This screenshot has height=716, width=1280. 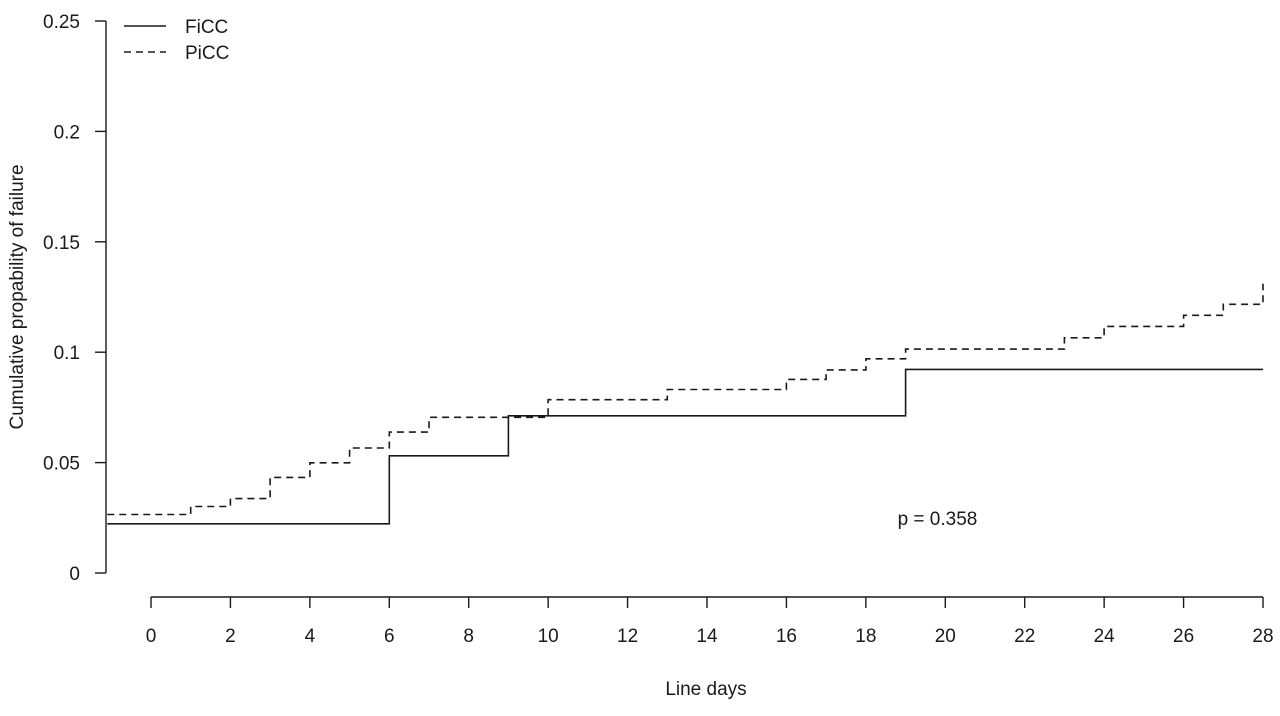 I want to click on legend: FiCC PiCC, so click(x=176, y=40).